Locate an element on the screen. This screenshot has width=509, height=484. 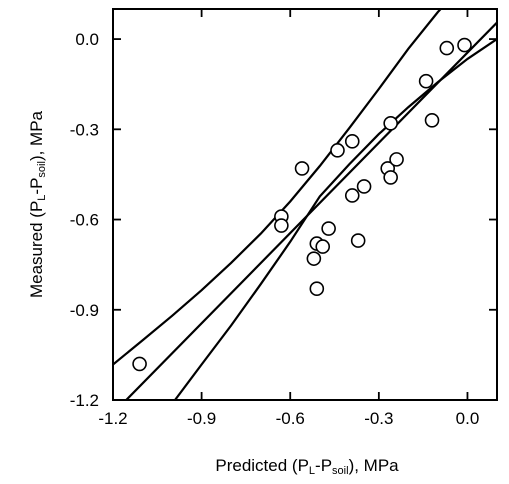
x-tick-label: -0.9 is located at coordinates (201, 418).